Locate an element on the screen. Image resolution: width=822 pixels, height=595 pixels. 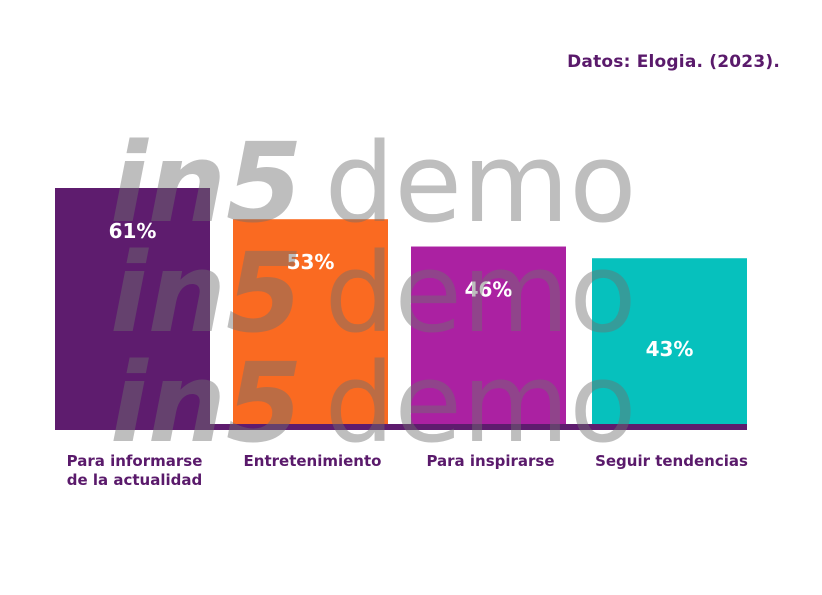
category-label-4: Seguir tendencias is located at coordinates (671, 461).